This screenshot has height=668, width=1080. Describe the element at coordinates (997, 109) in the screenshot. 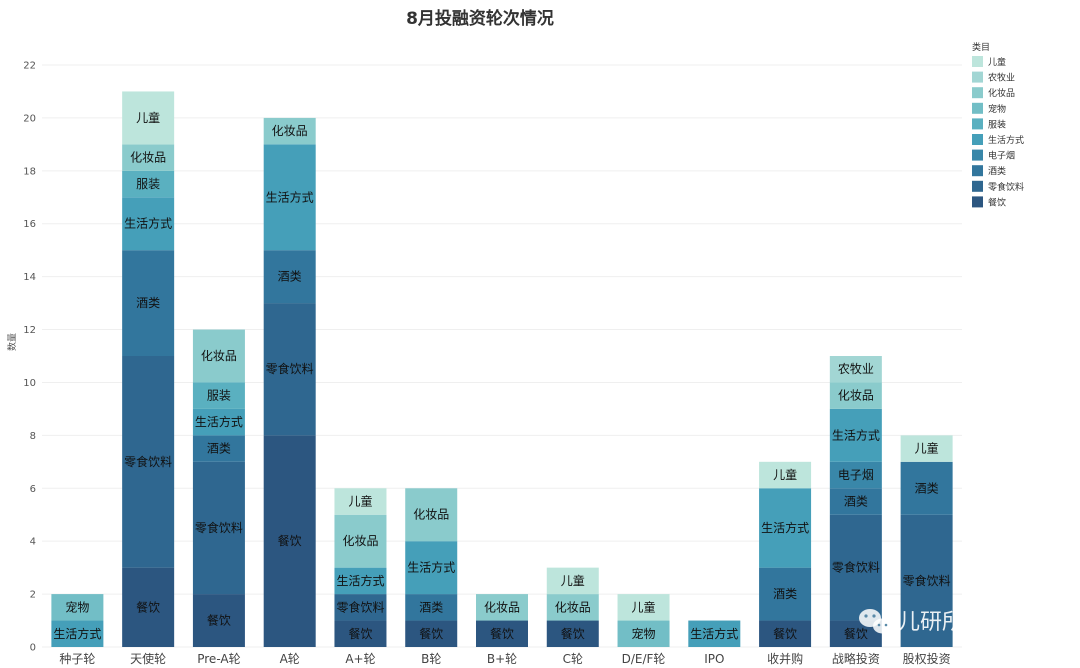

I see `legend-item-label: 宠物` at that location.